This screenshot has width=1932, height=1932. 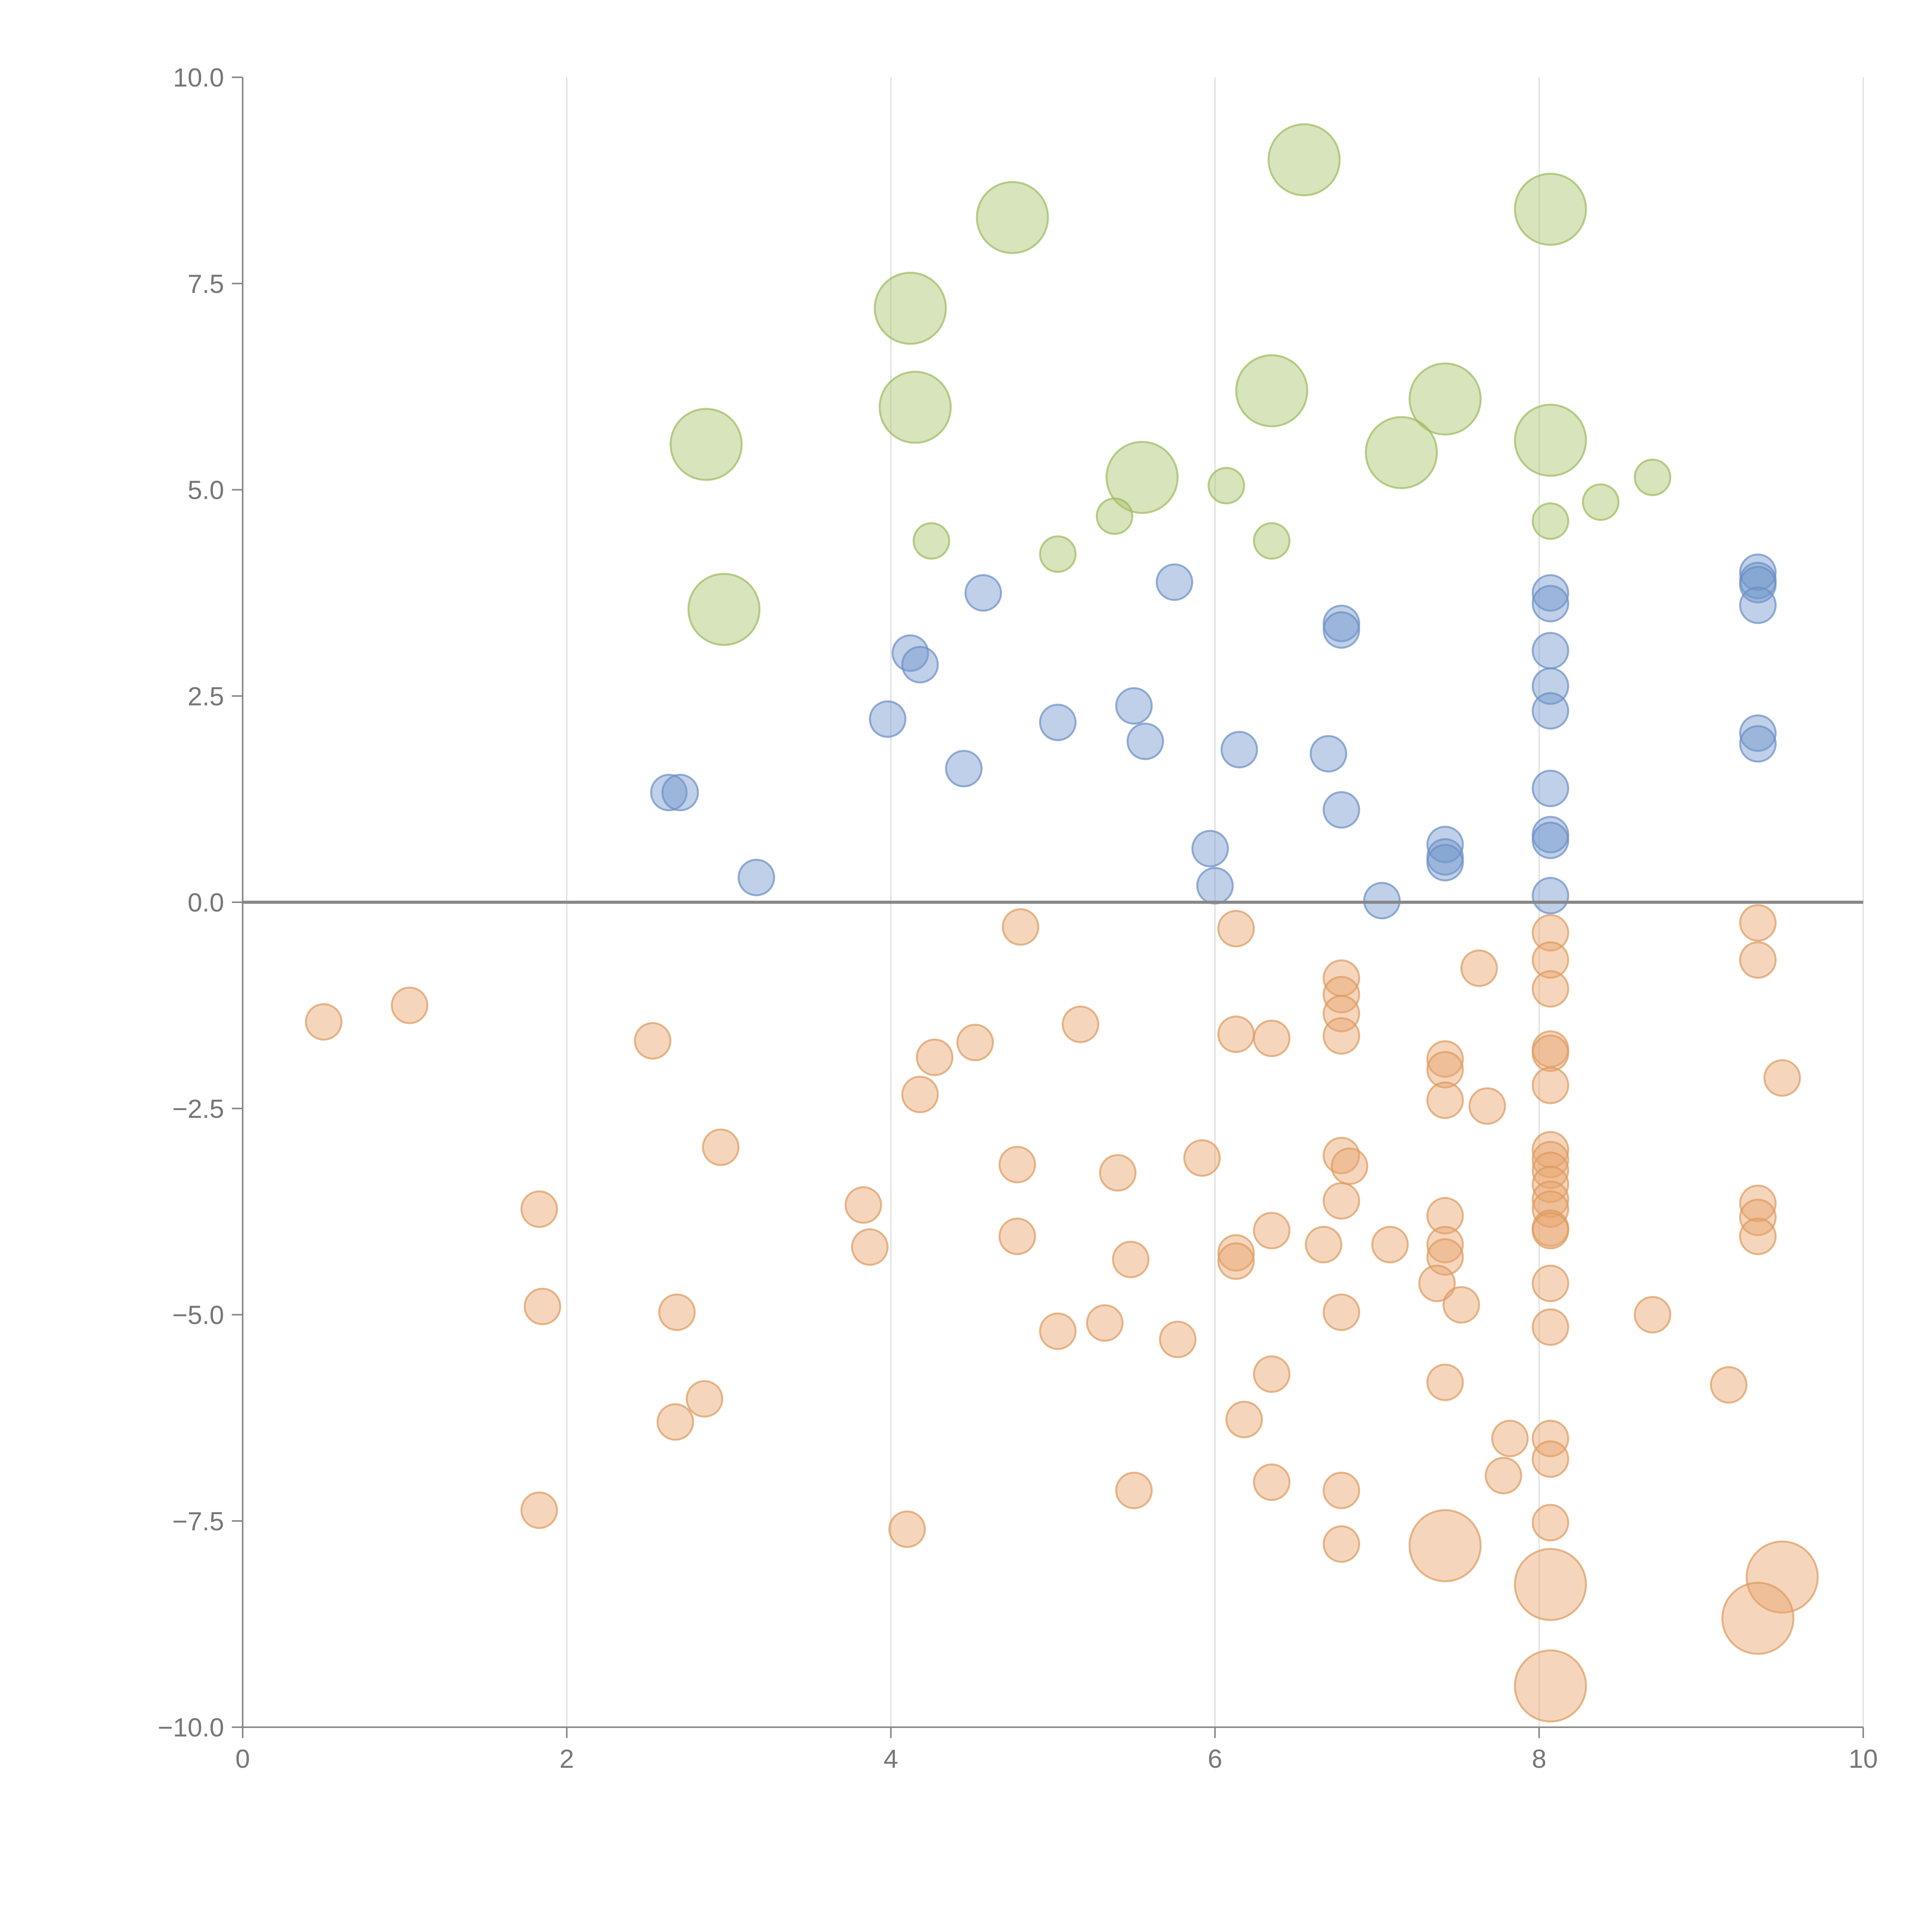 I want to click on x-tick-label: 0, so click(x=243, y=1759).